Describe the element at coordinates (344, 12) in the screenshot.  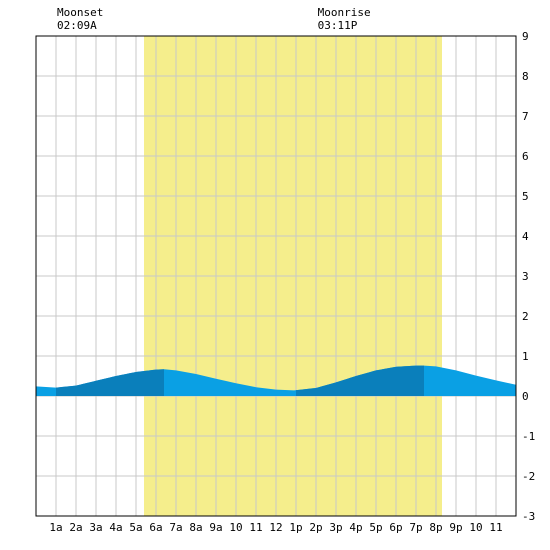
I see `annotation-label: Moonrise` at that location.